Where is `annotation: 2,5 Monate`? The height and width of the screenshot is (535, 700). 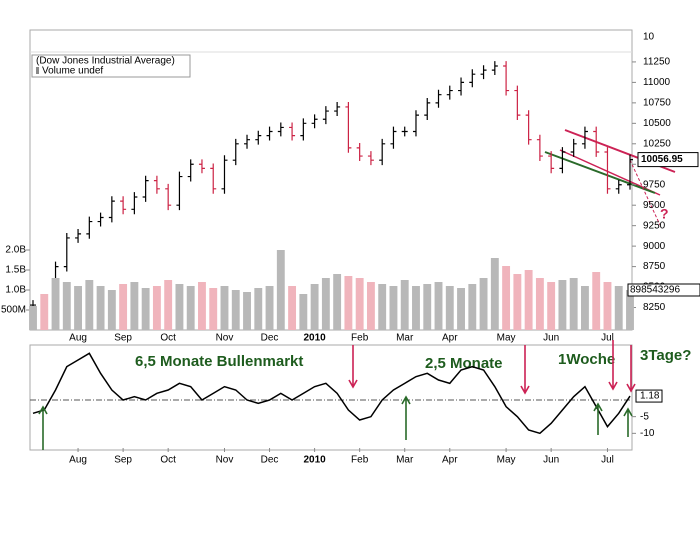
annotation: 2,5 Monate is located at coordinates (464, 363).